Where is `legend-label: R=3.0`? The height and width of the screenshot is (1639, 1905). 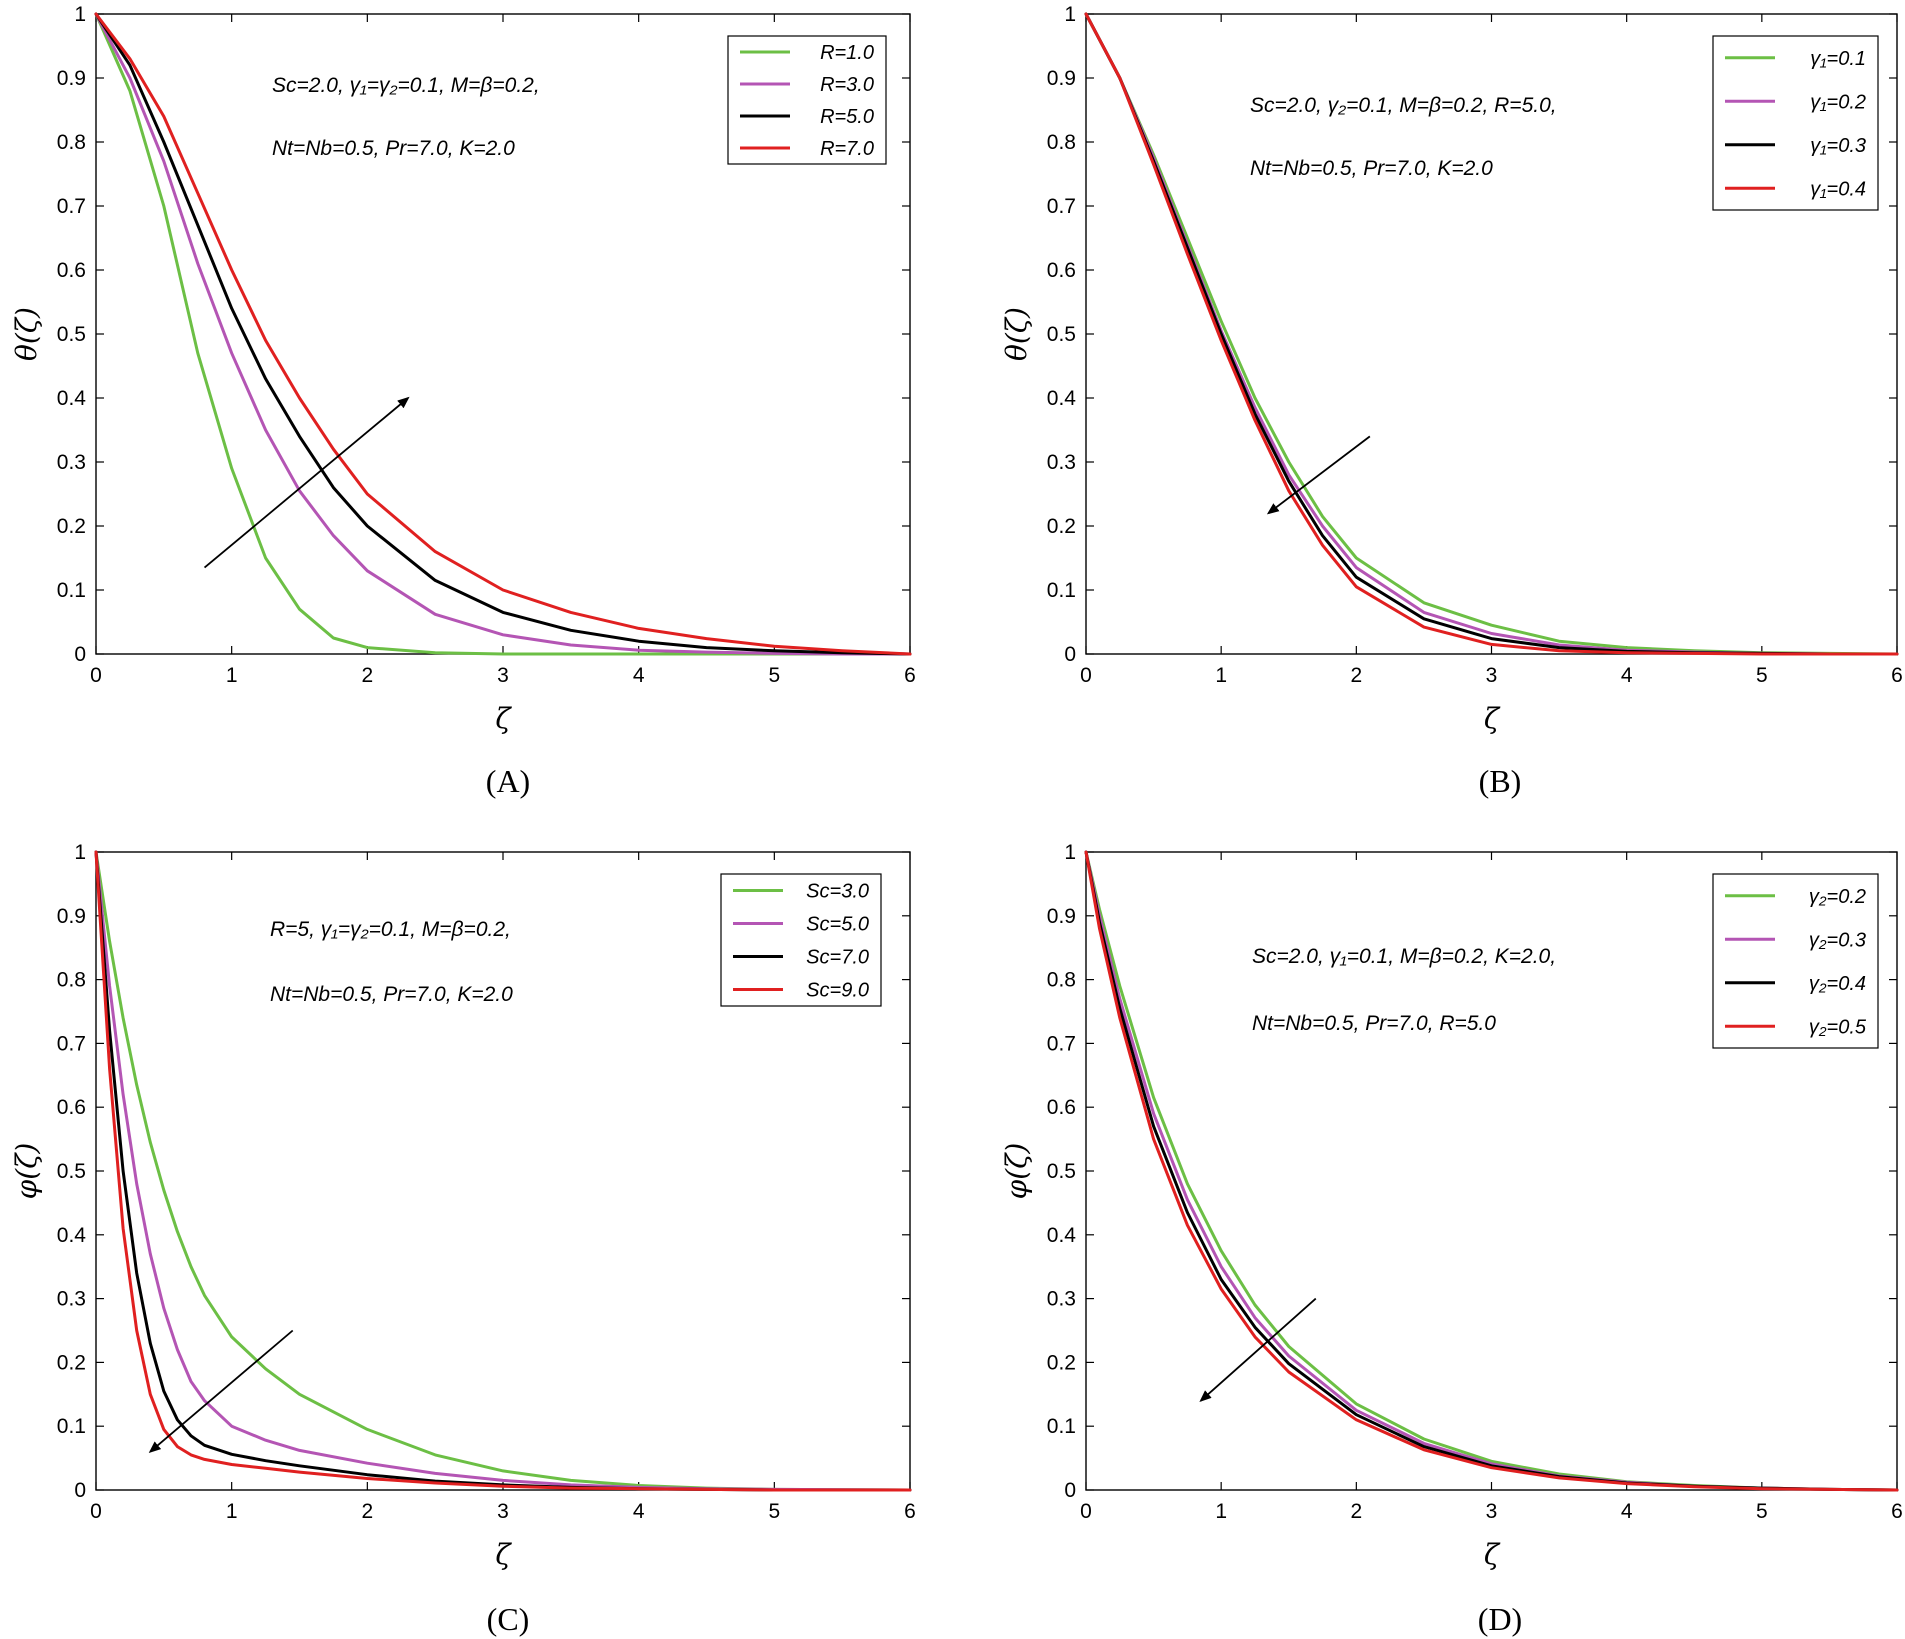 legend-label: R=3.0 is located at coordinates (847, 85).